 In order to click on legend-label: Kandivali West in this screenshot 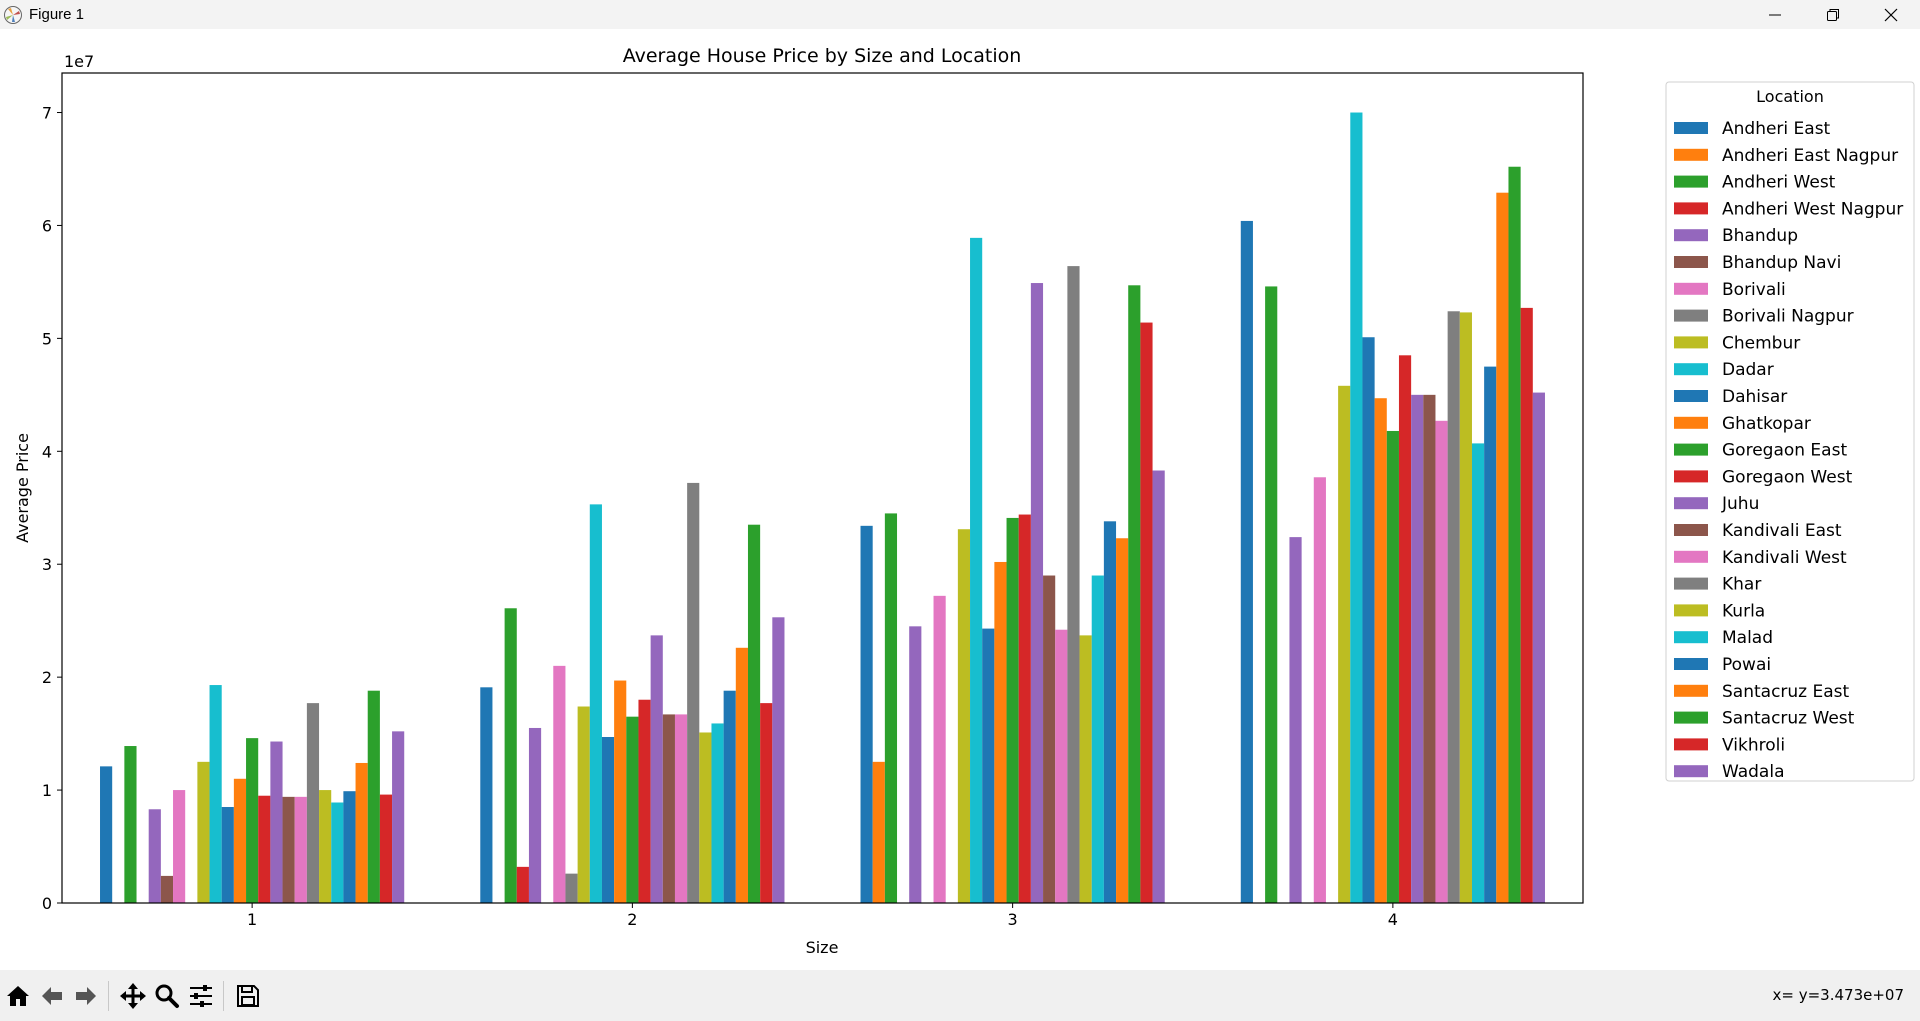, I will do `click(1784, 558)`.